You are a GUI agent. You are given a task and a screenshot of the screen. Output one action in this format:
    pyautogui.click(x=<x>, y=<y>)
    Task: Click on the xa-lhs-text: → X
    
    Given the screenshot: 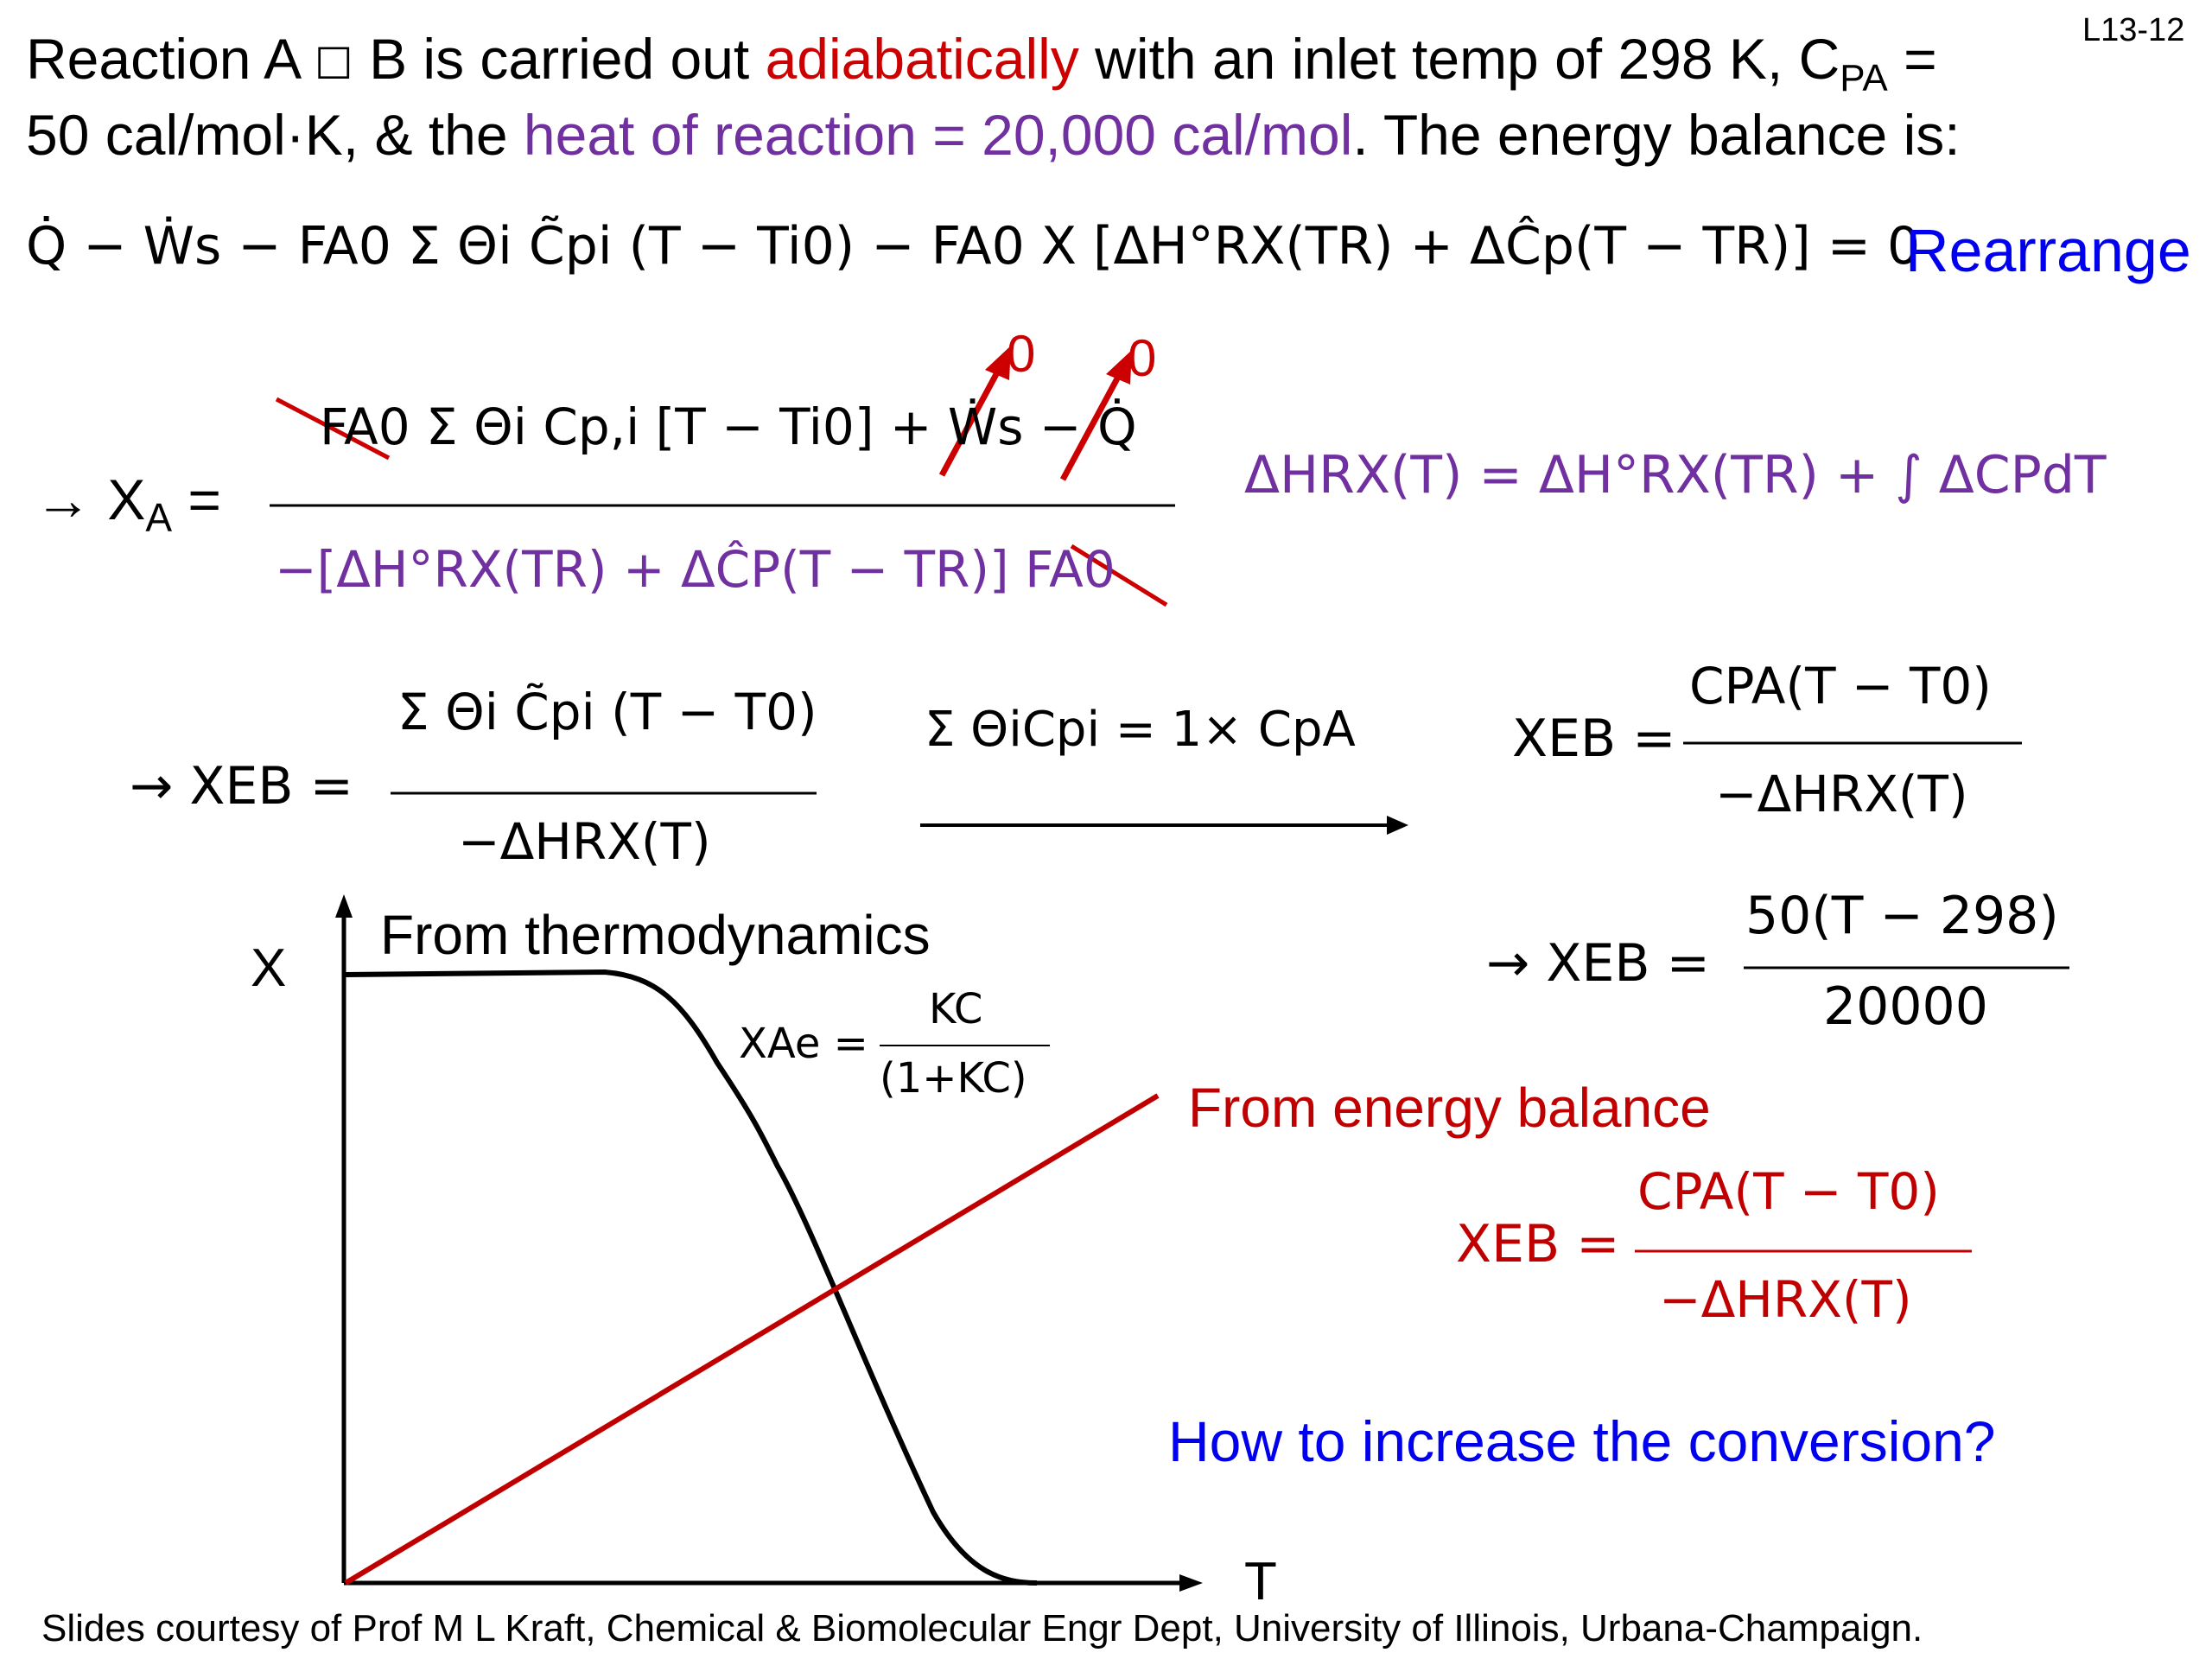 What is the action you would take?
    pyautogui.click(x=90, y=499)
    